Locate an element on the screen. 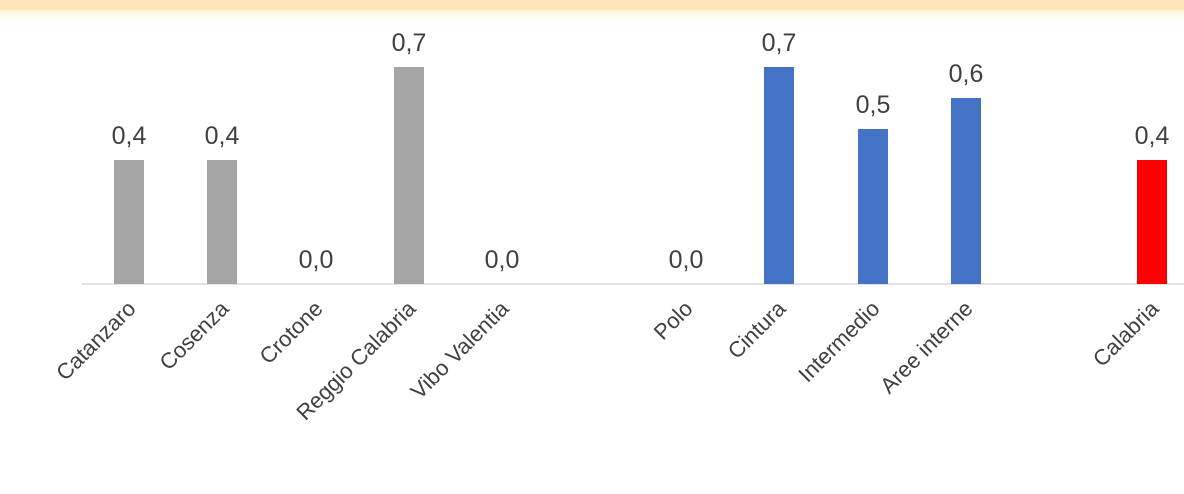  value-label-intermedio: 0,5 is located at coordinates (873, 105).